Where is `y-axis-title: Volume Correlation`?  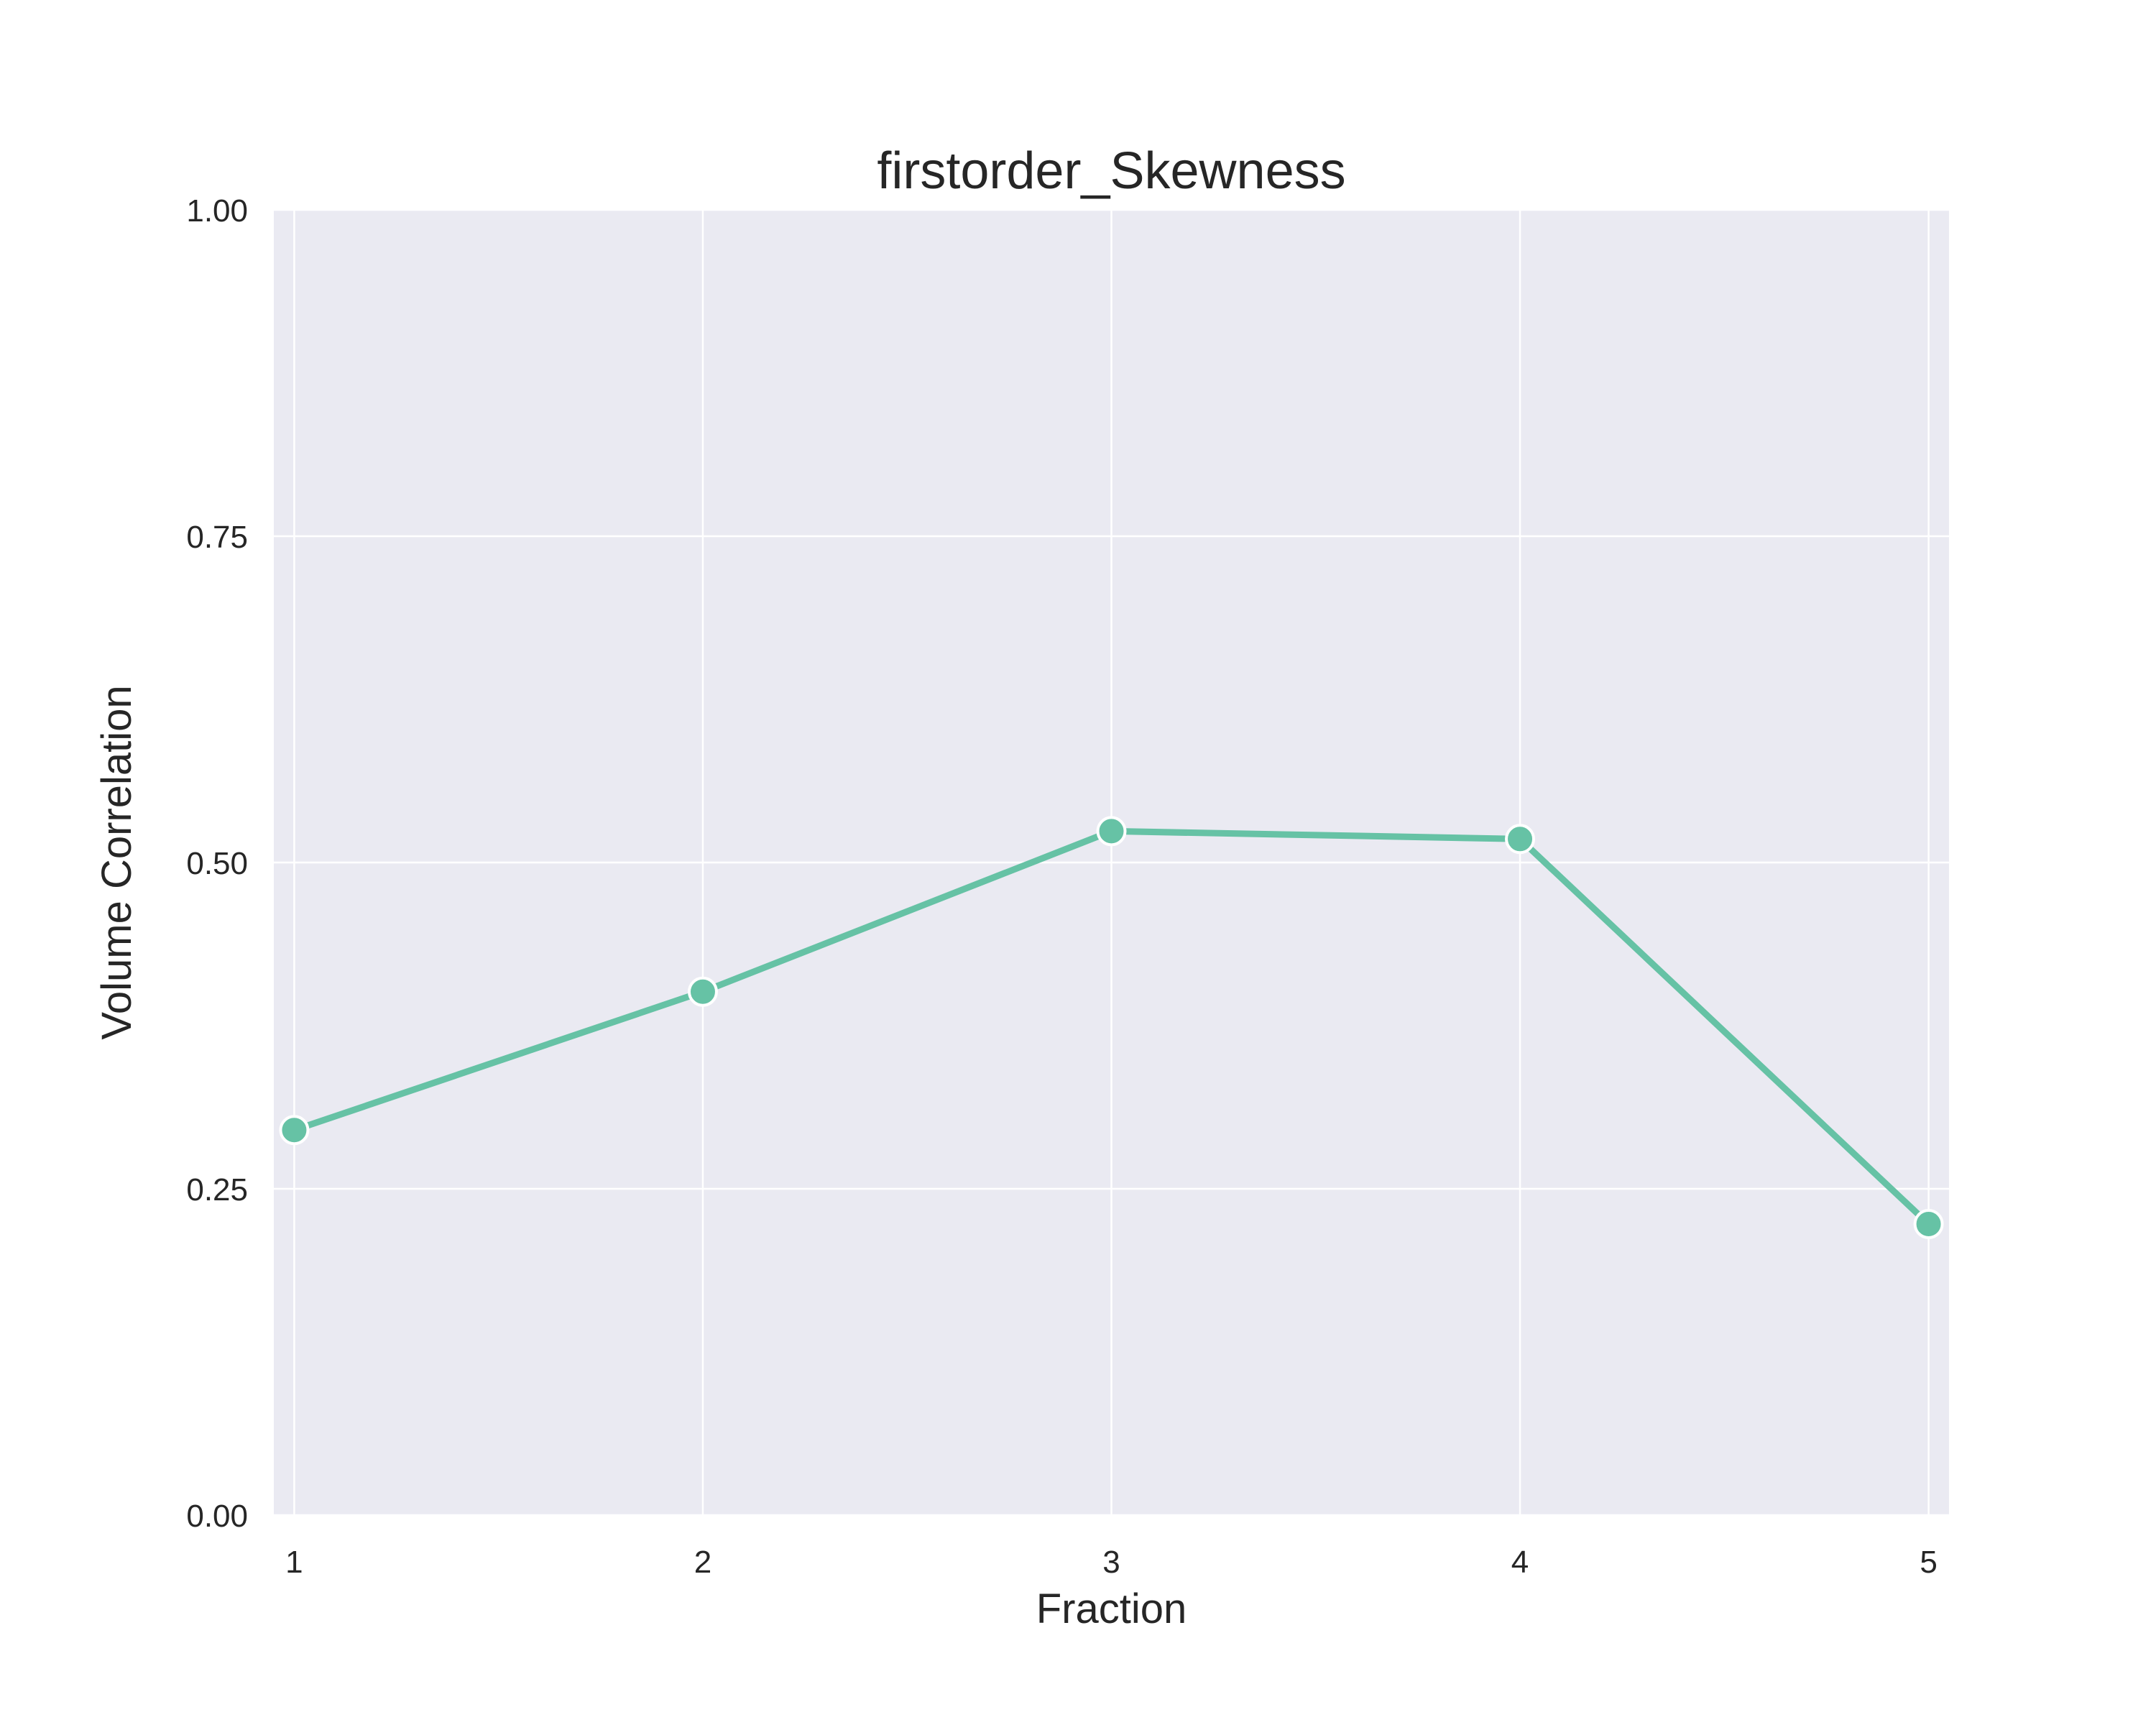 y-axis-title: Volume Correlation is located at coordinates (116, 862).